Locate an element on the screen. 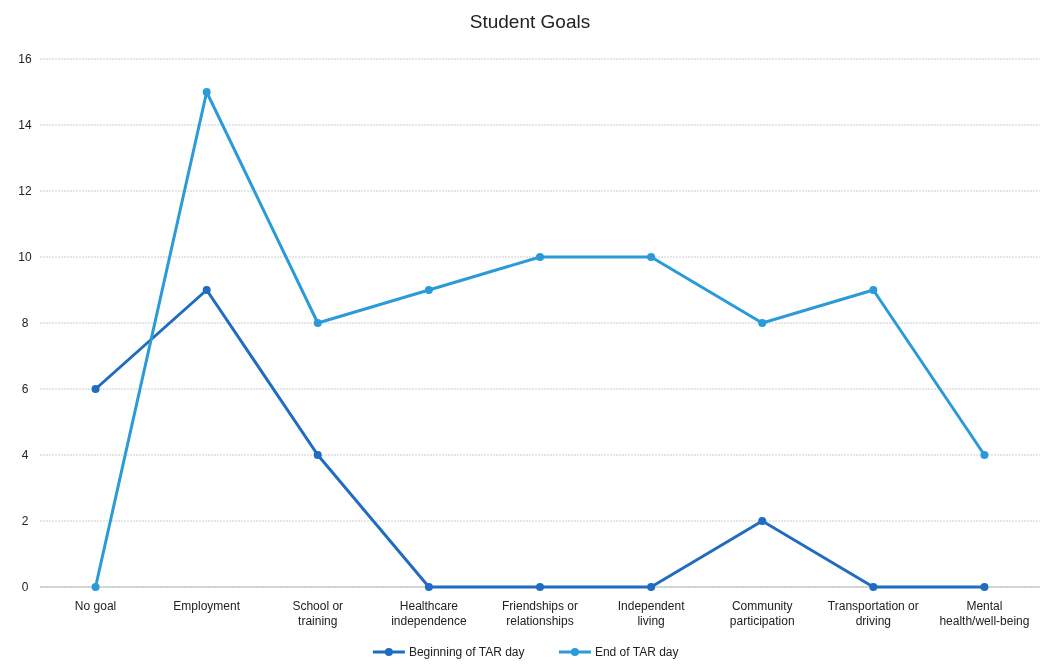 This screenshot has height=667, width=1042. x-tick-label: Healthcare independence is located at coordinates (429, 613).